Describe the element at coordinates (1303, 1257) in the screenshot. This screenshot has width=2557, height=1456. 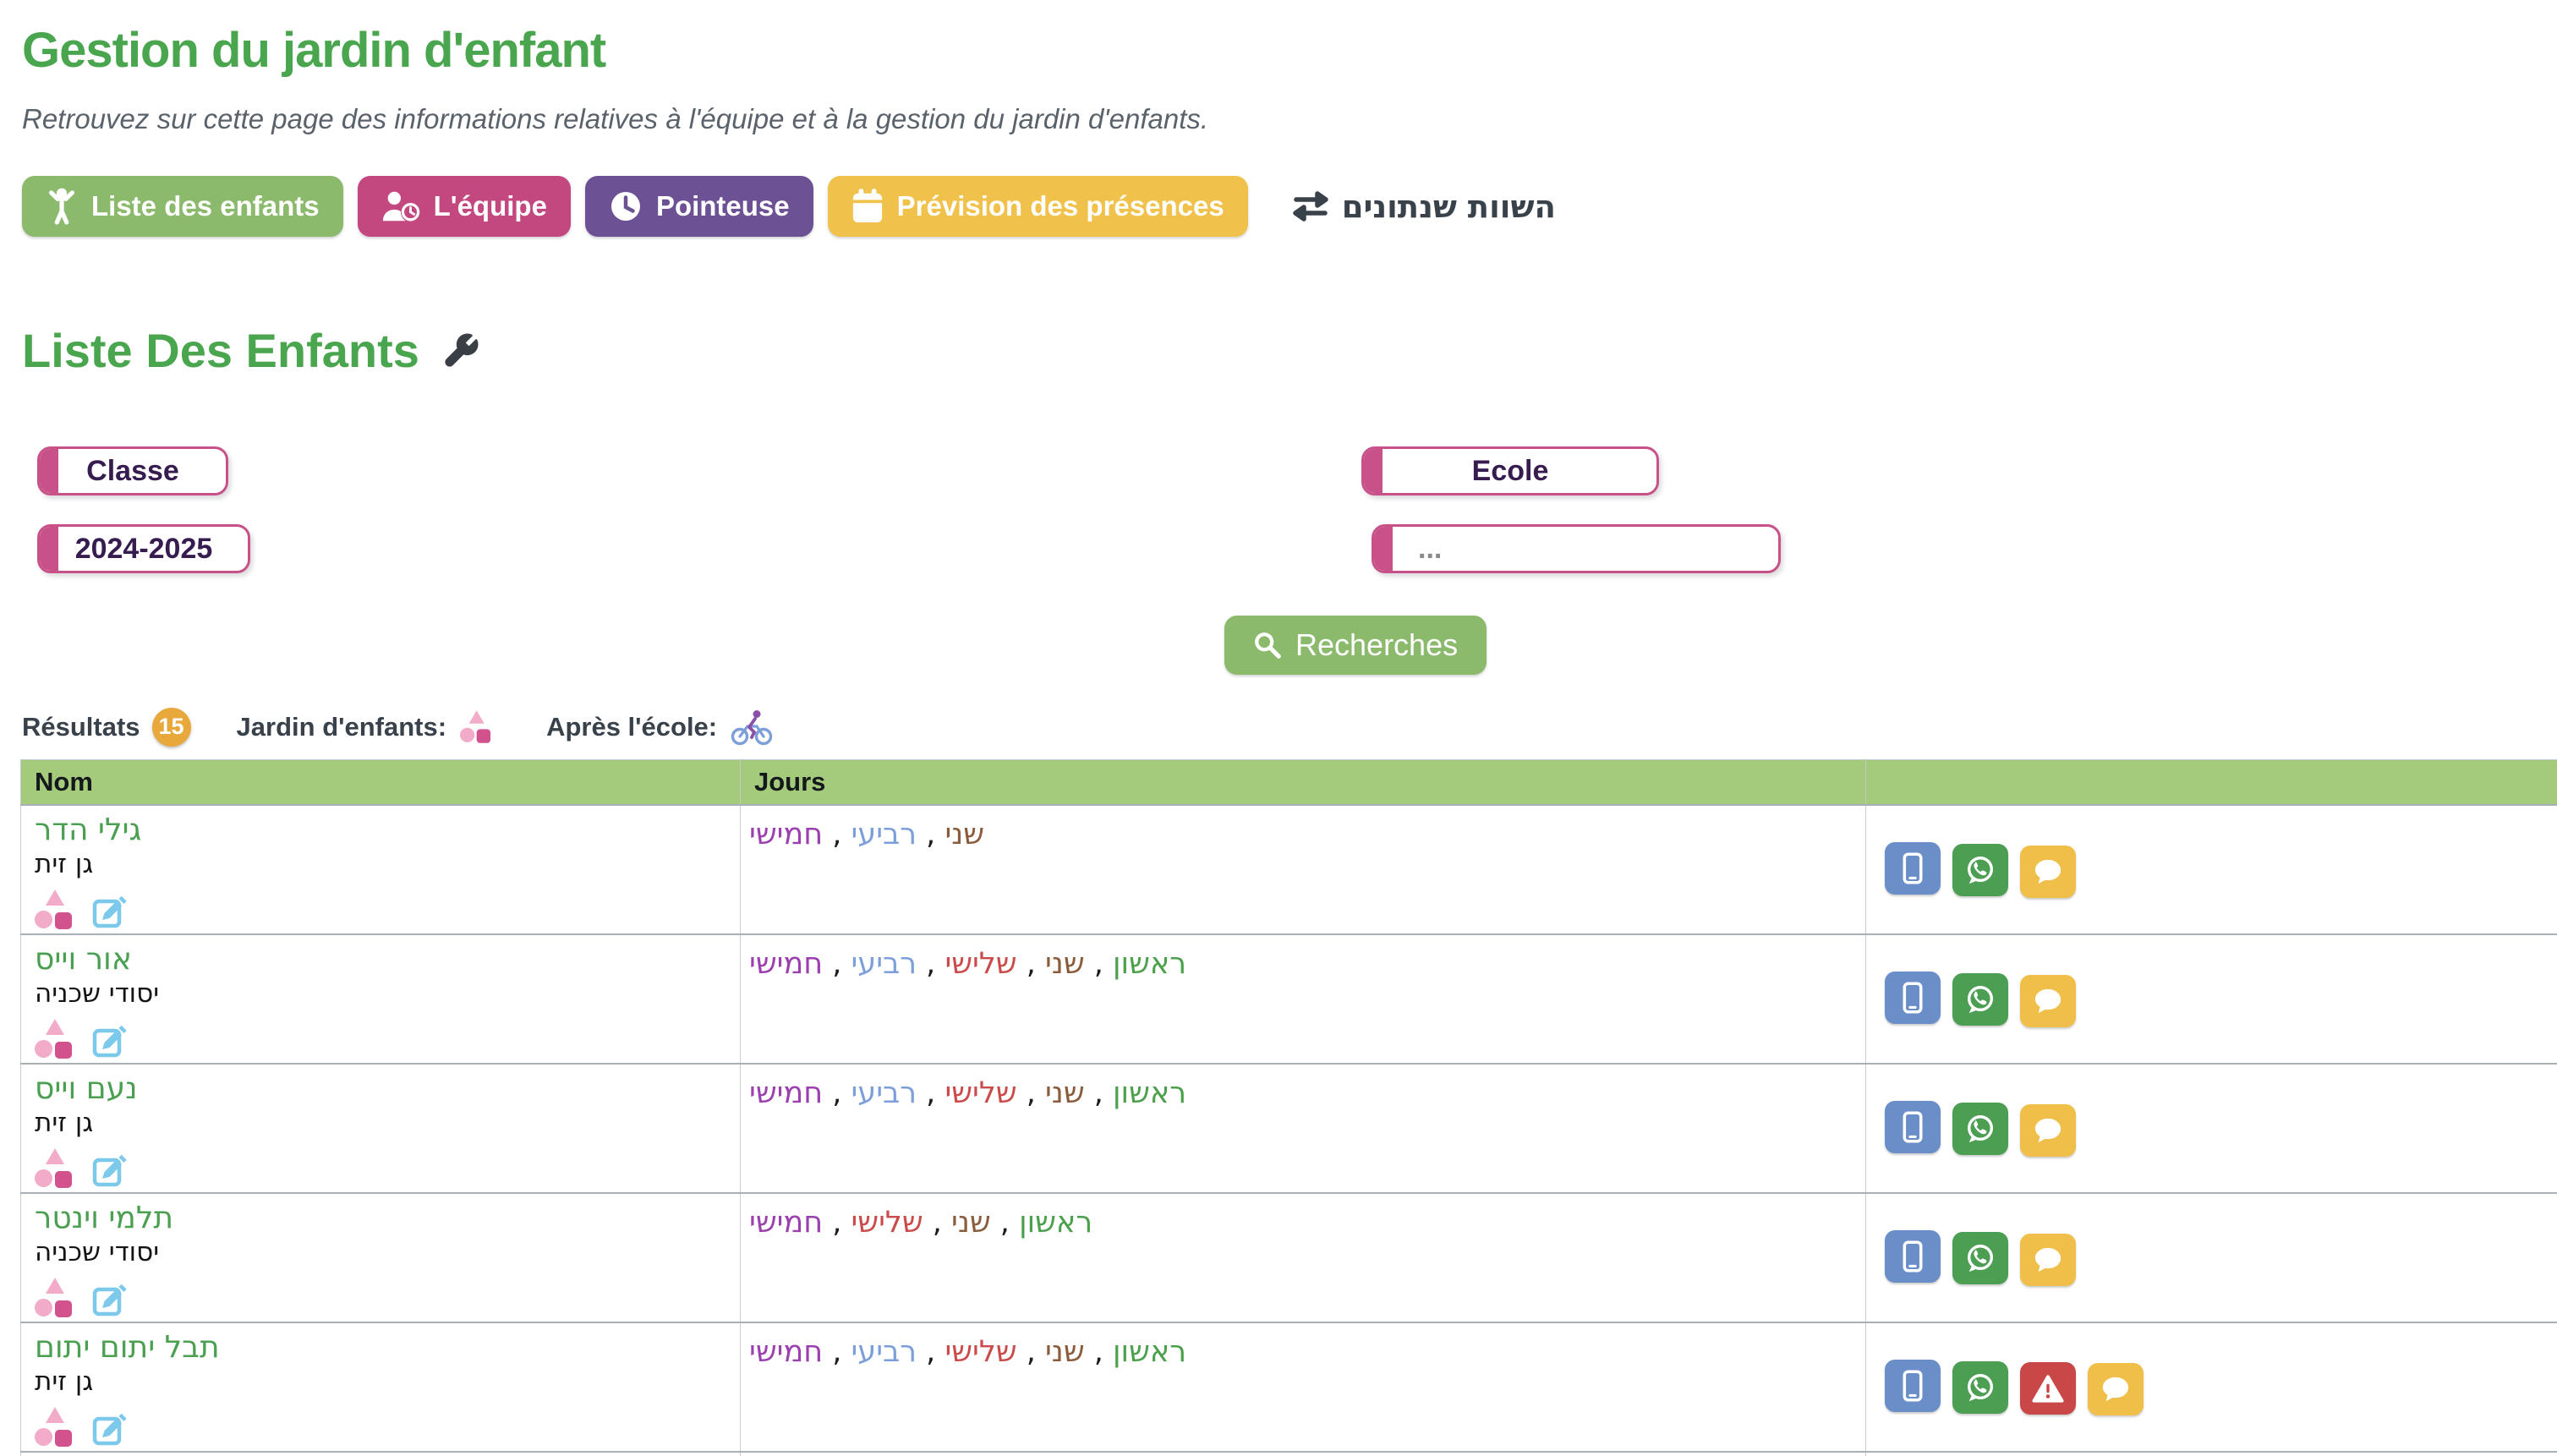
I see `days-cell: ראשון , שני , שלישי , חמישי` at that location.